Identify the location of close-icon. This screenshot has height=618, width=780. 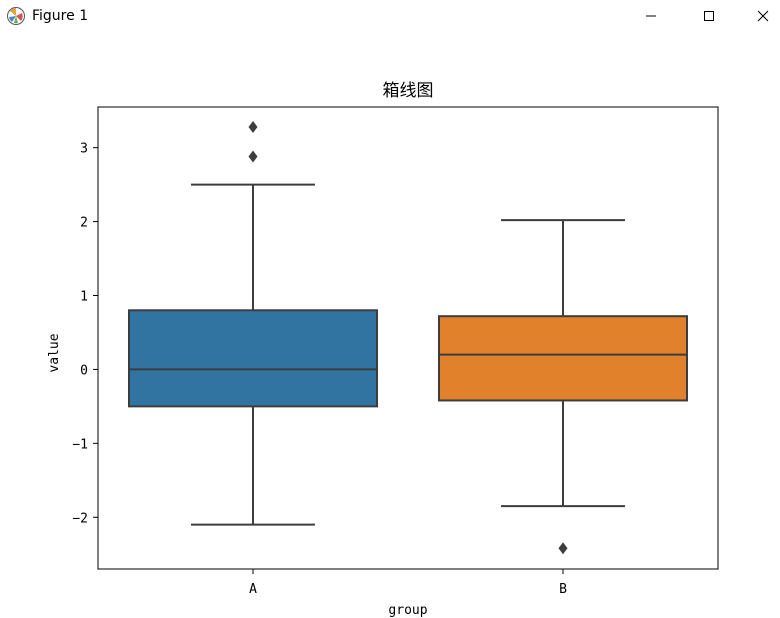
(763, 16).